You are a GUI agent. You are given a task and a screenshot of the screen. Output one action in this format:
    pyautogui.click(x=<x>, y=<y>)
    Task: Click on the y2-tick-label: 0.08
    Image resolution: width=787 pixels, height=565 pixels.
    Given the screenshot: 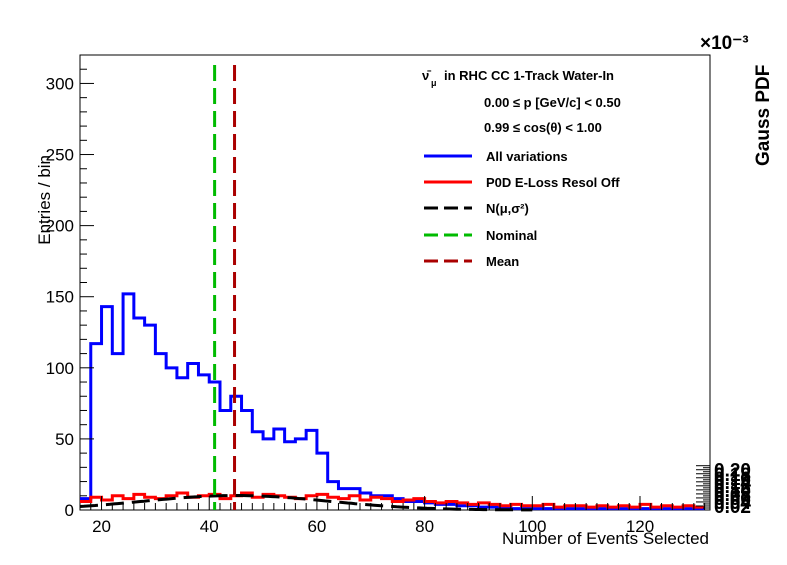 What is the action you would take?
    pyautogui.click(x=732, y=495)
    